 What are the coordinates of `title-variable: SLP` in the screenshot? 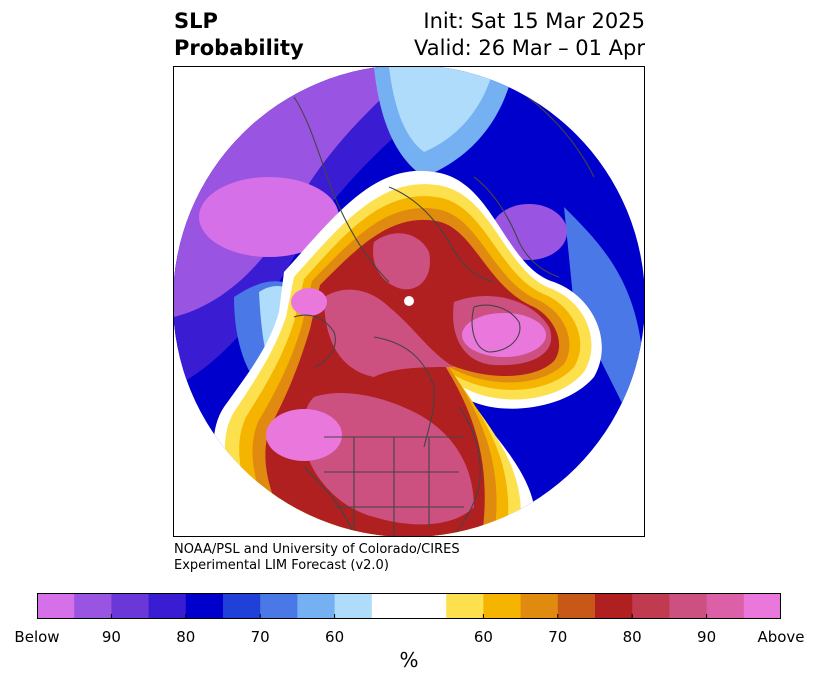 It's located at (196, 21).